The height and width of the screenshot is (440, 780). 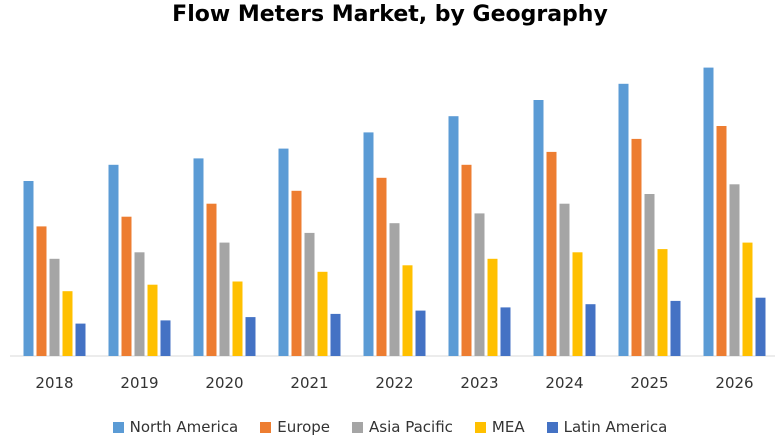 What do you see at coordinates (126, 286) in the screenshot?
I see `bar-europe-2019` at bounding box center [126, 286].